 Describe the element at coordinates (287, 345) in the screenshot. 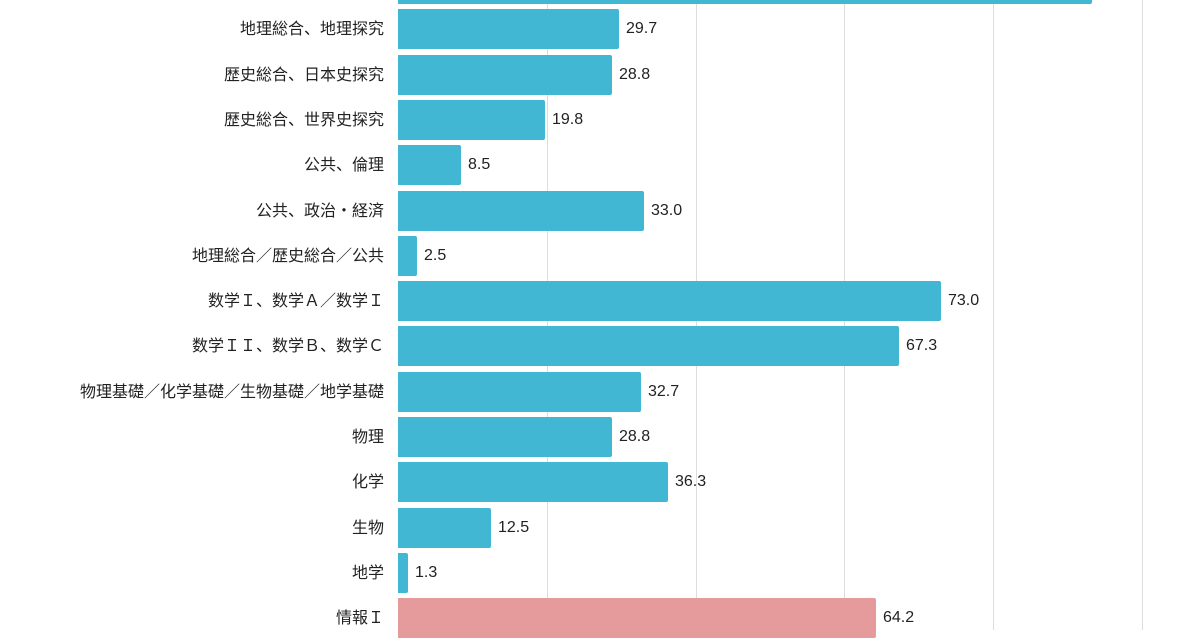

I see `category-label: 数学ＩＩ、数学Ｂ、数学Ｃ` at that location.